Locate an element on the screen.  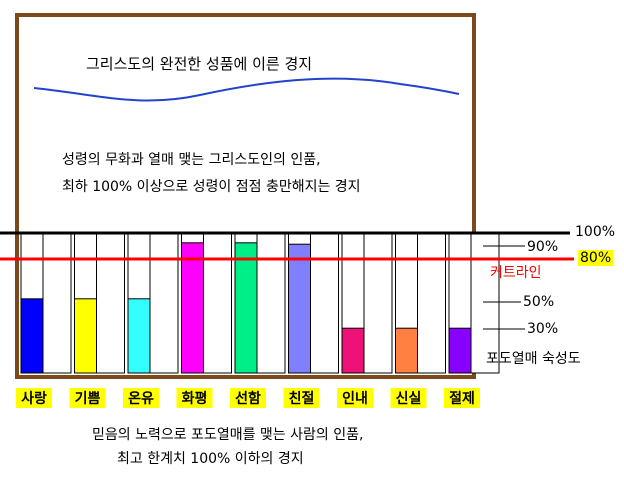
label-30-percent: 30% is located at coordinates (543, 329).